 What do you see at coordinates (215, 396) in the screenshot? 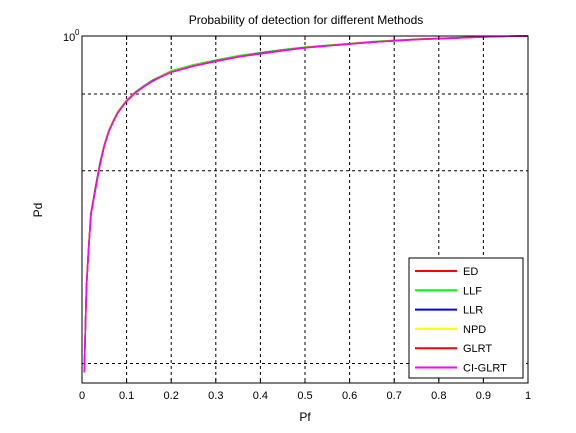
I see `x-tick-label: 0.3` at bounding box center [215, 396].